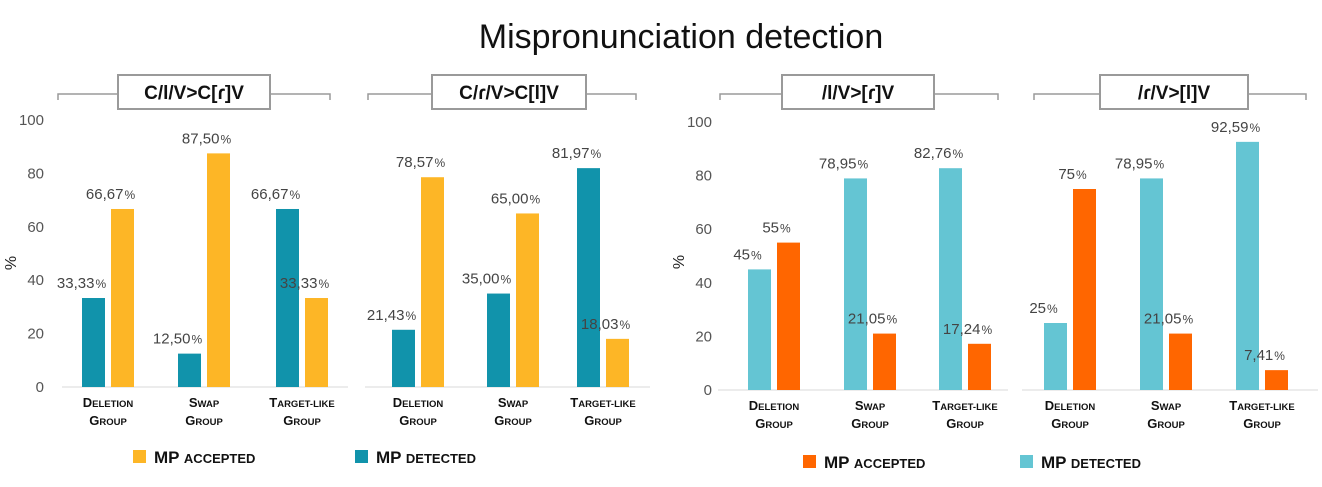  I want to click on legend-left: MP ACCEPTED MP DETECTED, so click(304, 457).